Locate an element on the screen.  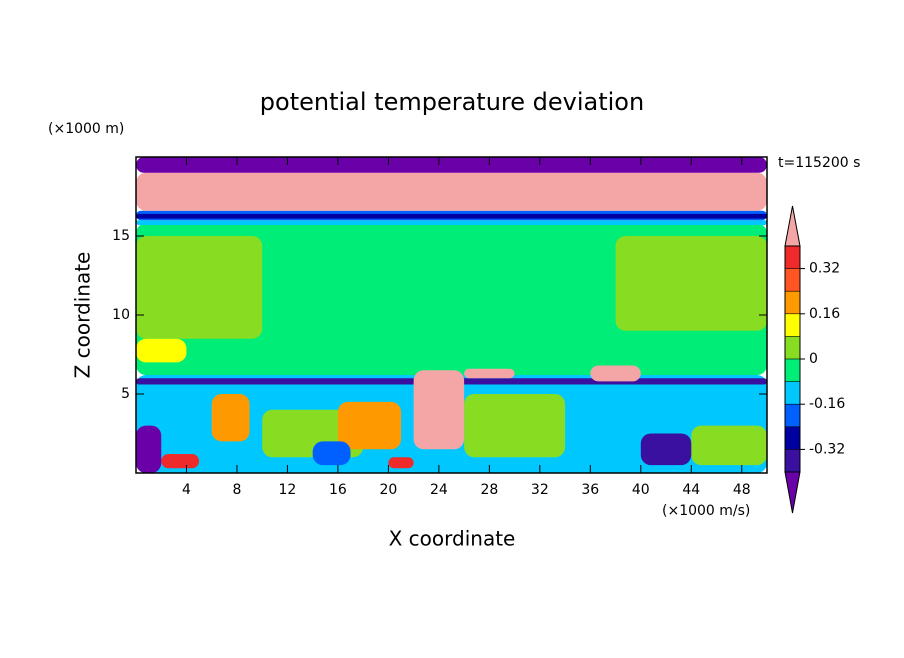
x-tick-label: 24 is located at coordinates (439, 490).